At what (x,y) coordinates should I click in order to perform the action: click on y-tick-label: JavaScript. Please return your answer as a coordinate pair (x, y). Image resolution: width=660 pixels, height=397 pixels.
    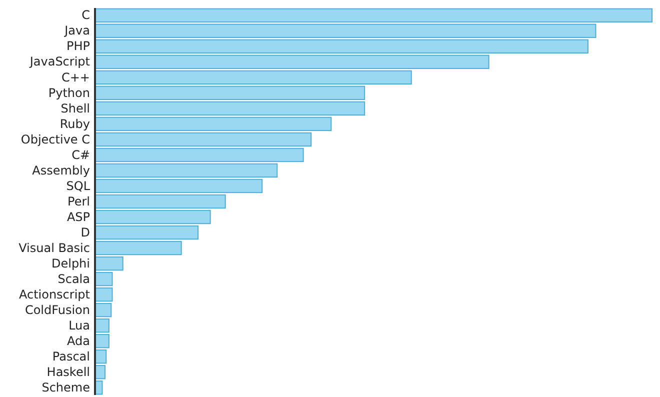
    Looking at the image, I should click on (59, 61).